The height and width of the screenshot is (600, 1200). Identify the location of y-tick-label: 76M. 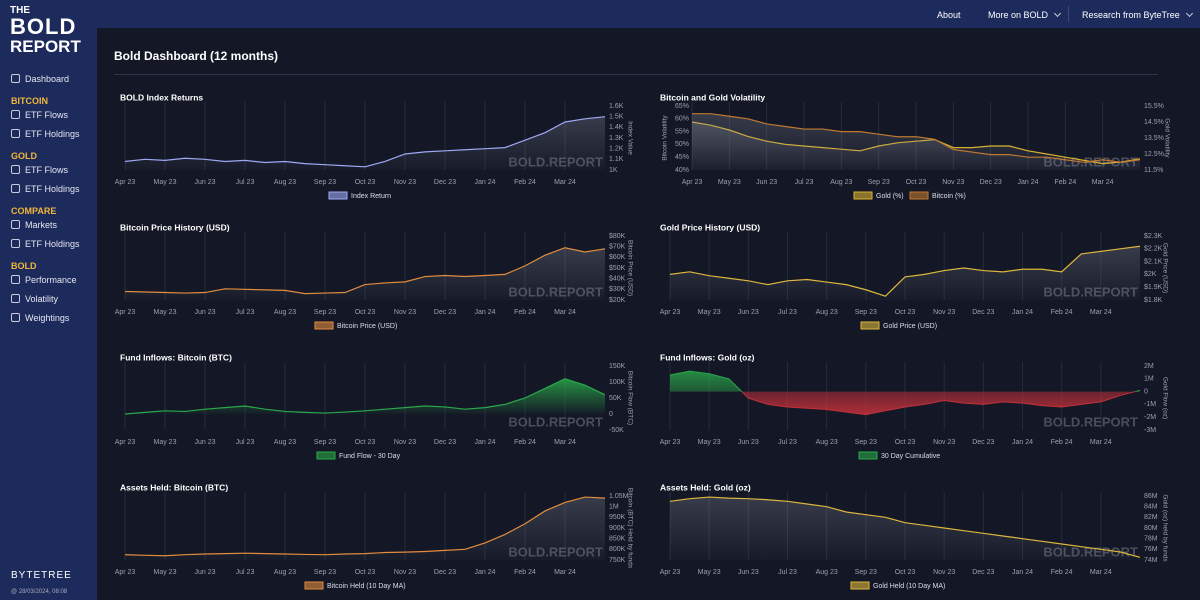
(1151, 549).